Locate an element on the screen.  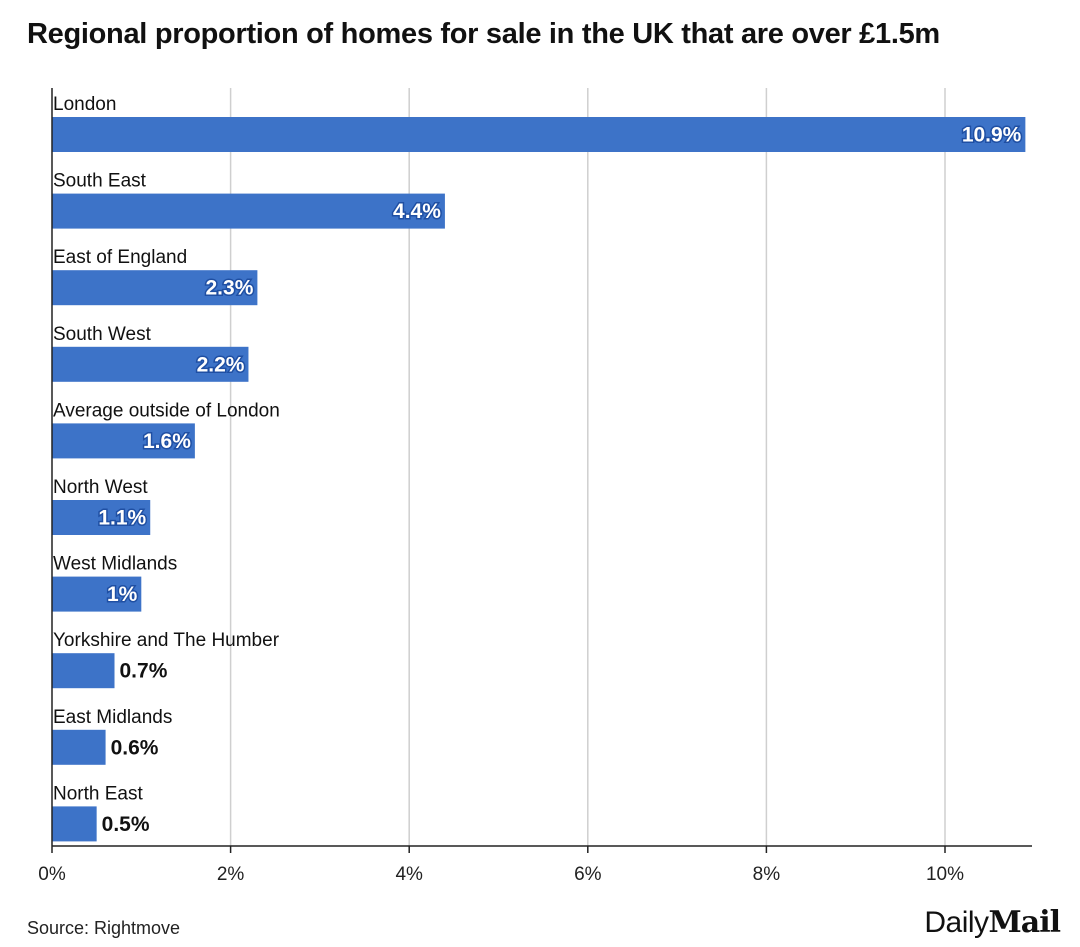
x-tick-label: 2% is located at coordinates (231, 874).